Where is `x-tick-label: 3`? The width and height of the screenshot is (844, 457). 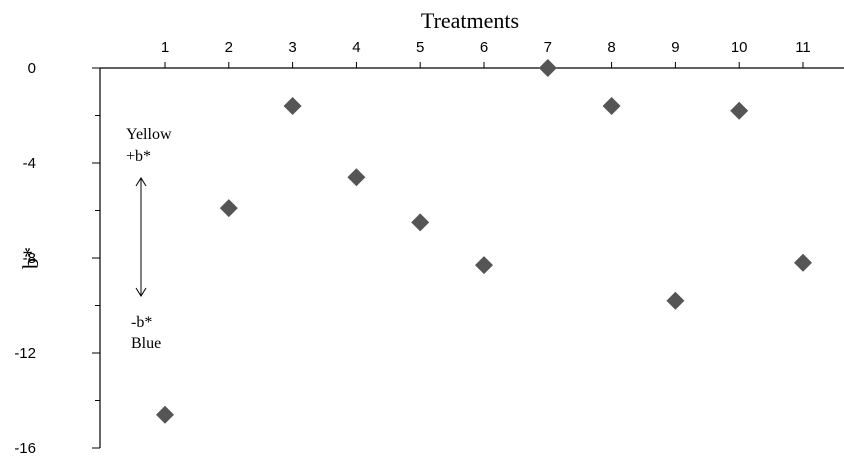
x-tick-label: 3 is located at coordinates (292, 47).